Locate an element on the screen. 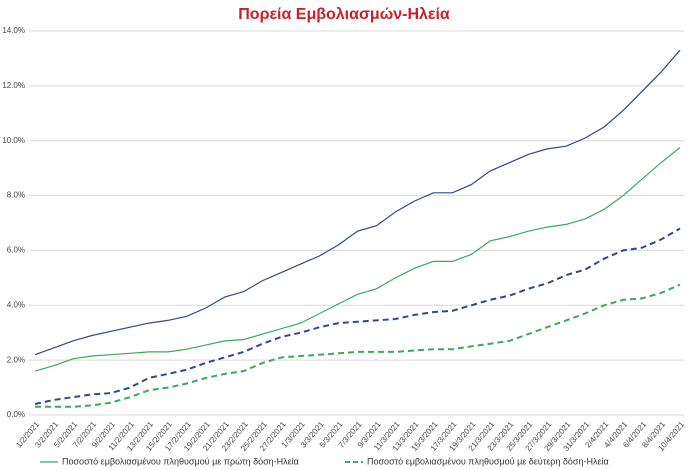  y-tick-label: 8.0% is located at coordinates (16, 195).